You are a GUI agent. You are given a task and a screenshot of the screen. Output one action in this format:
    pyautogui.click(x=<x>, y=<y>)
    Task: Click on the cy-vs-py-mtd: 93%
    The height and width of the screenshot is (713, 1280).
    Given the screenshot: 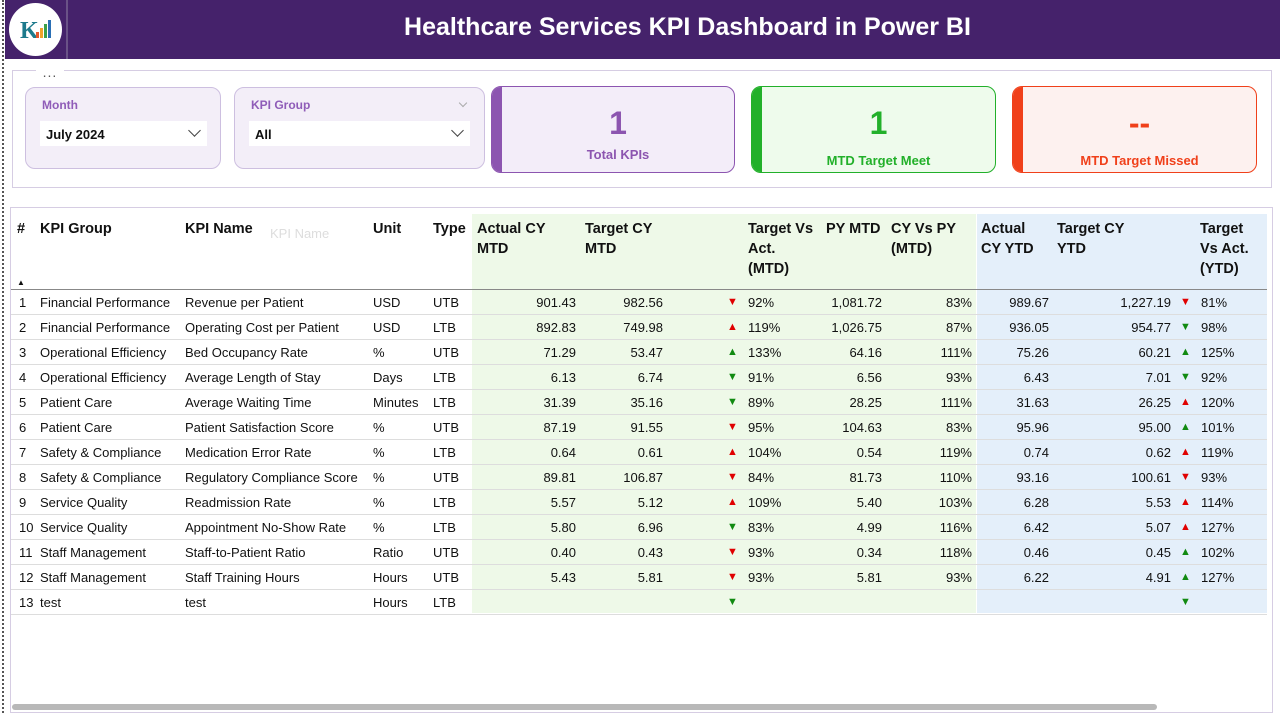 What is the action you would take?
    pyautogui.click(x=958, y=577)
    